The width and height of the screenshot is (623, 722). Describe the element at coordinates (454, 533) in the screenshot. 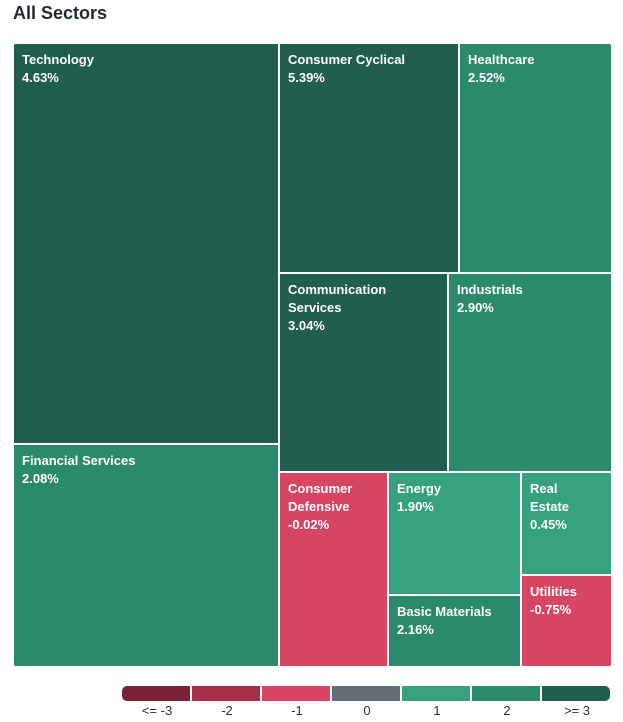

I see `sector-tile: Energy 1.90%` at that location.